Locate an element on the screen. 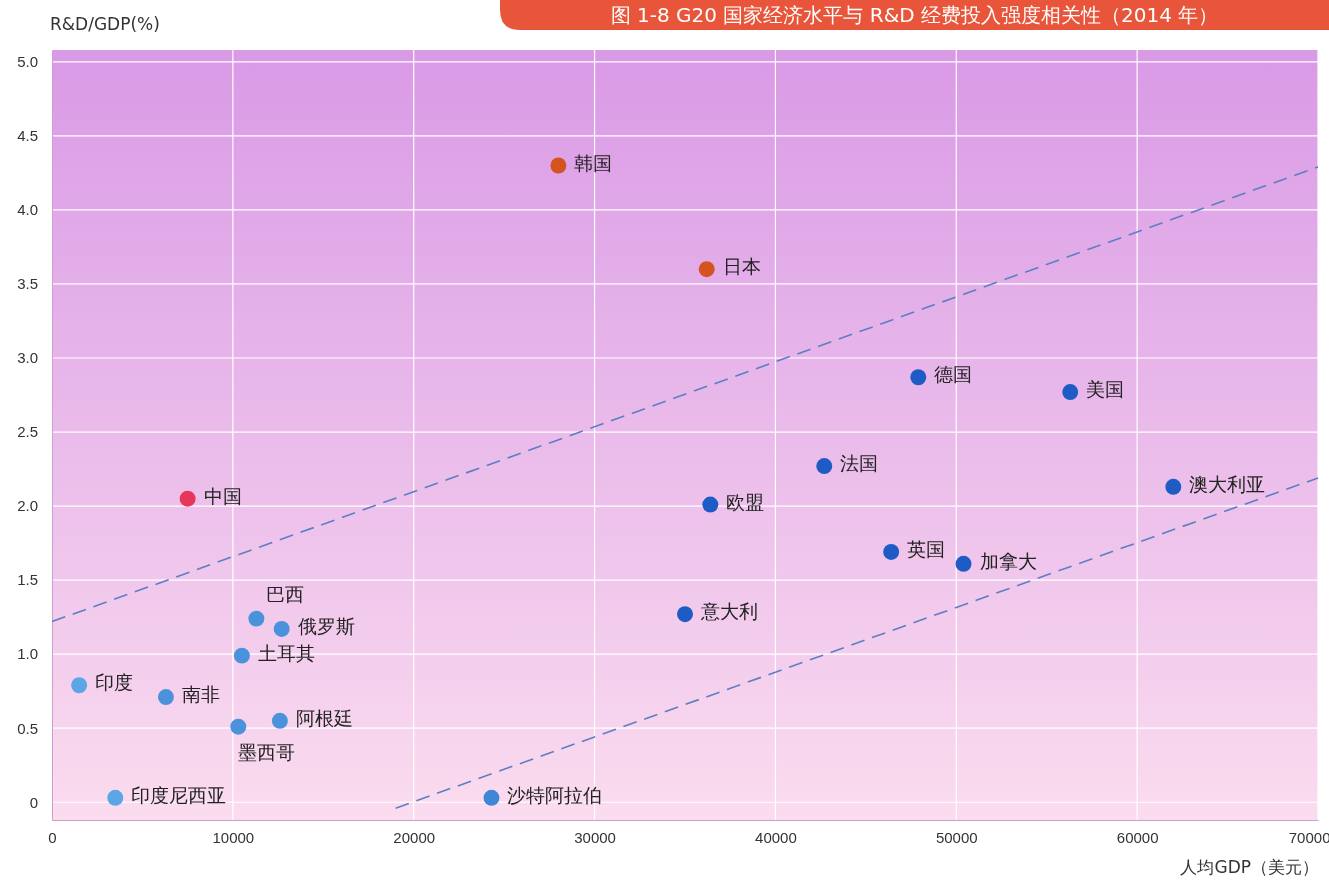 This screenshot has height=881, width=1329. x-axis-title: 人均GDP（美元） is located at coordinates (1249, 867).